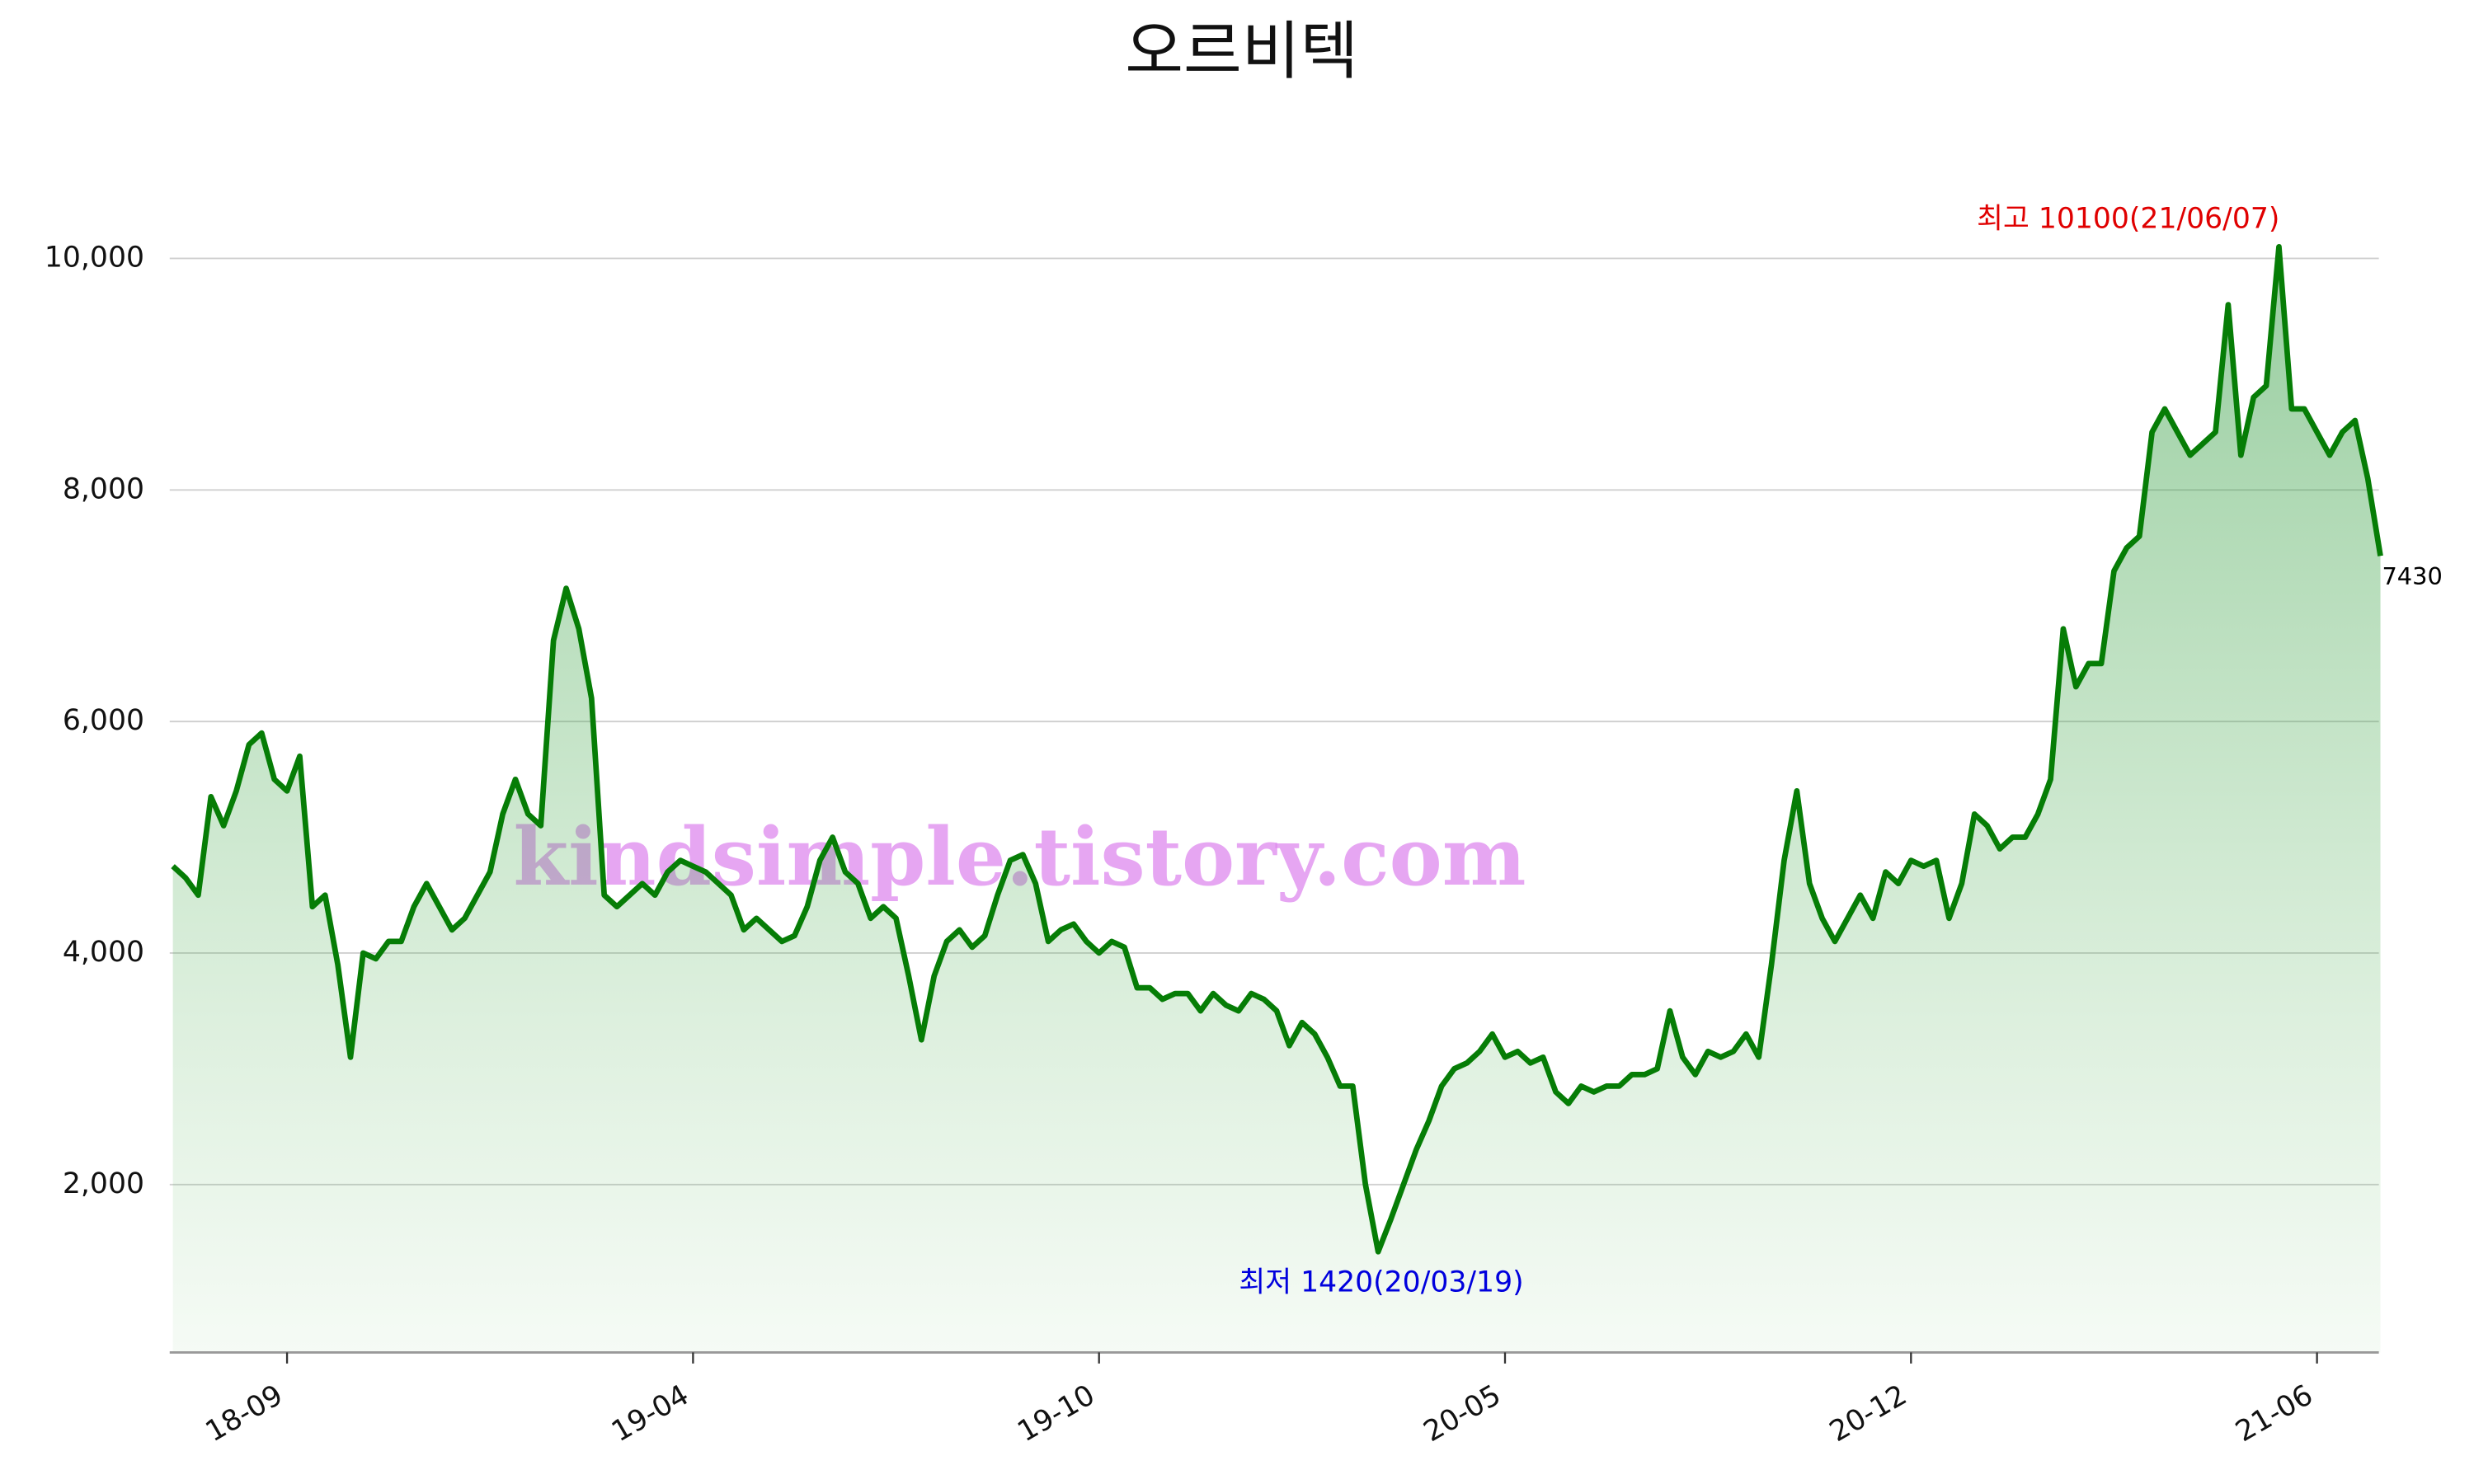 Image resolution: width=2474 pixels, height=1484 pixels. Describe the element at coordinates (2412, 576) in the screenshot. I see `last-value-label: 7430` at that location.